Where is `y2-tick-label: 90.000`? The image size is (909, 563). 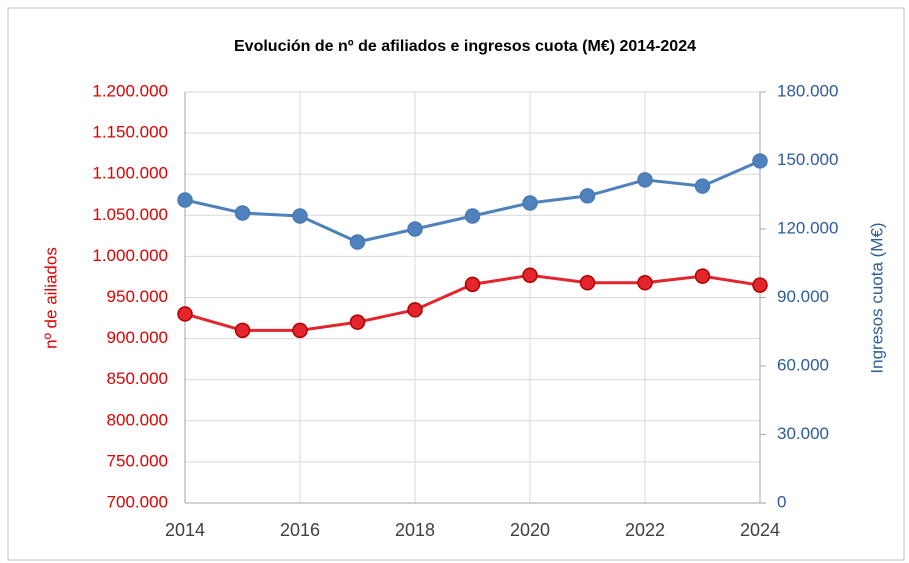
y2-tick-label: 90.000 is located at coordinates (803, 296).